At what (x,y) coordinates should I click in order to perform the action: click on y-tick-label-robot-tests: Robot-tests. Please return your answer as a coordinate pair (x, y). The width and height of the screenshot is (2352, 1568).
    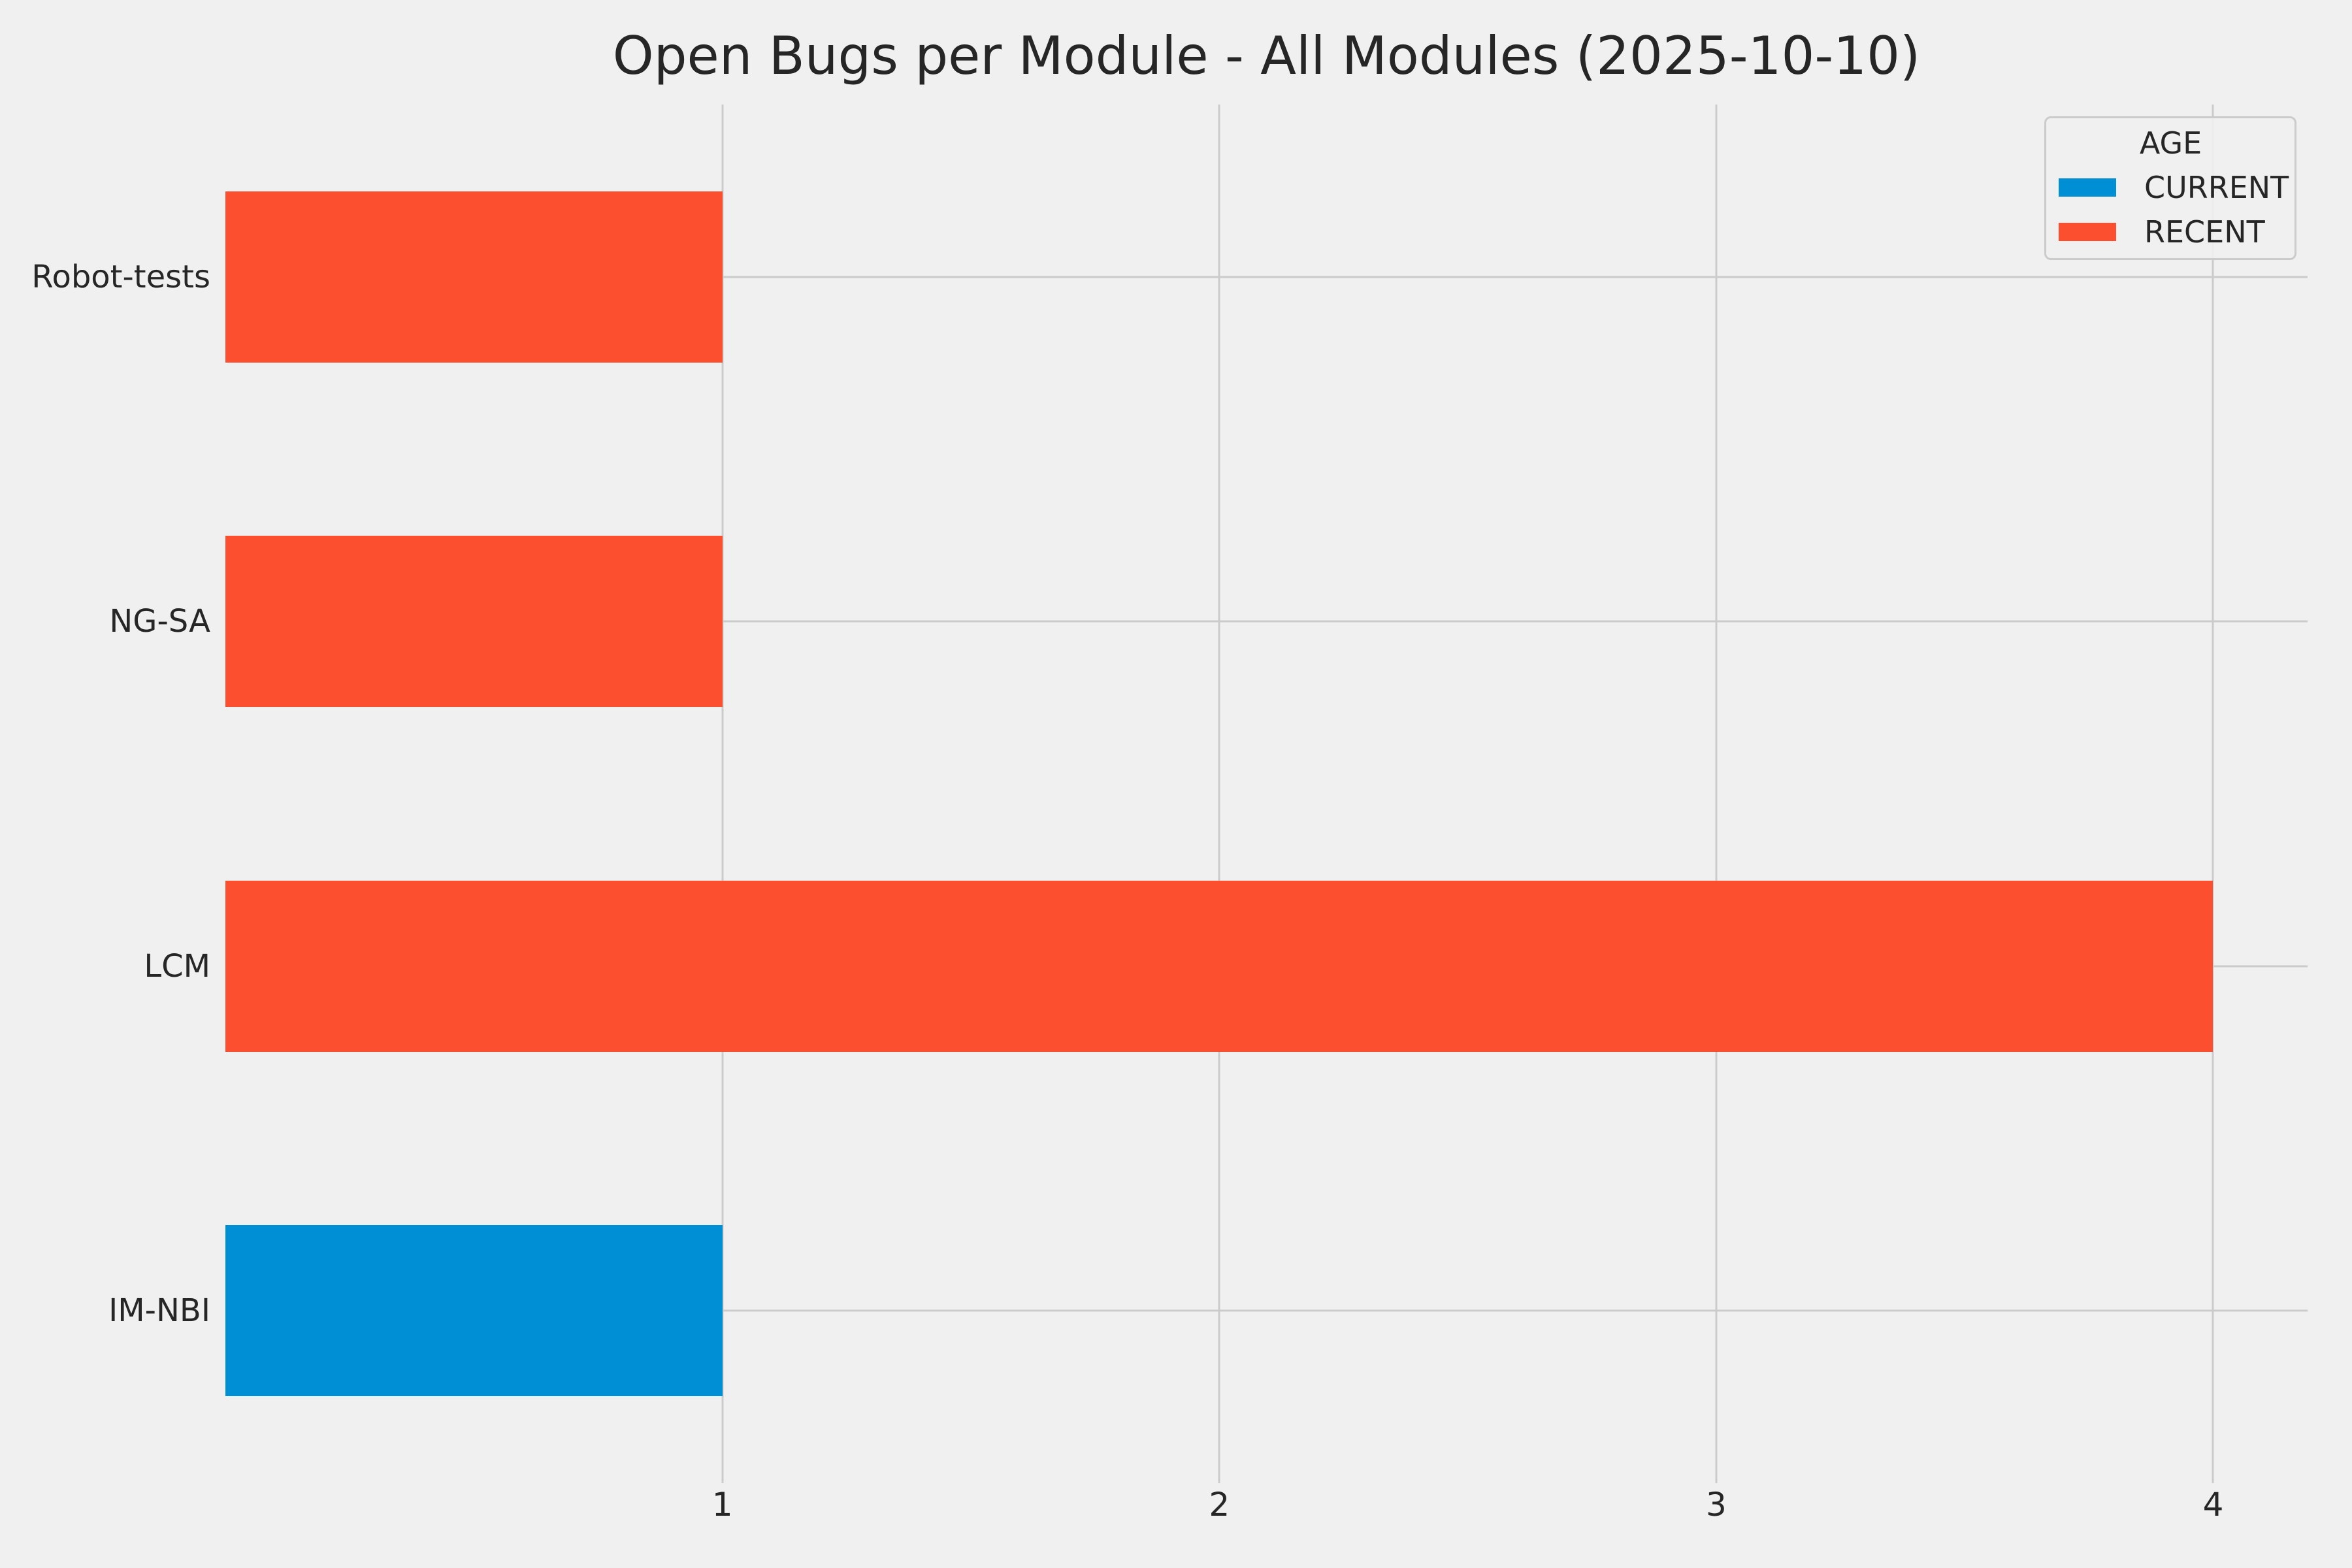
    Looking at the image, I should click on (120, 276).